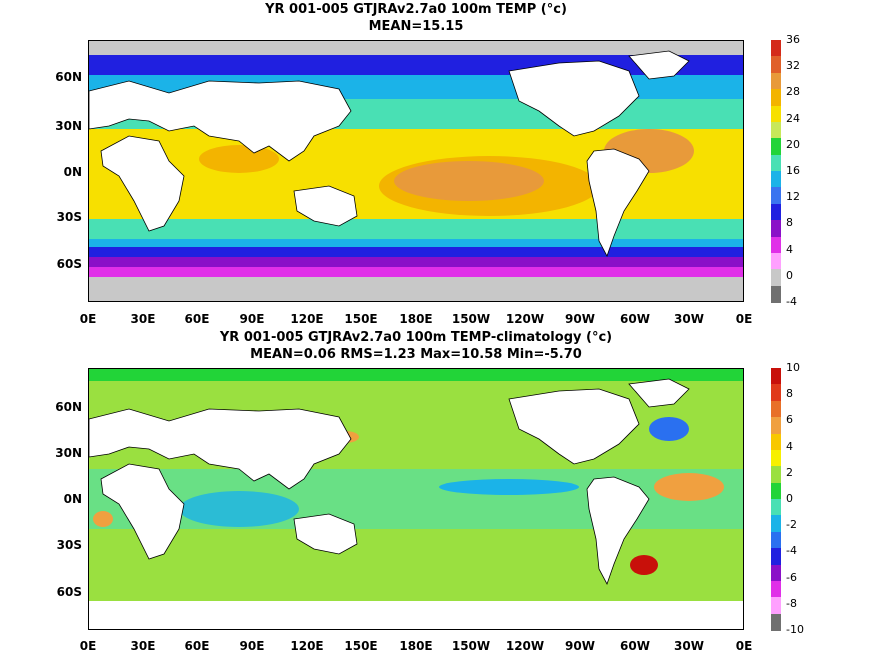 This screenshot has height=656, width=875. Describe the element at coordinates (795, 629) in the screenshot. I see `colorbar-tick-label: -10` at that location.